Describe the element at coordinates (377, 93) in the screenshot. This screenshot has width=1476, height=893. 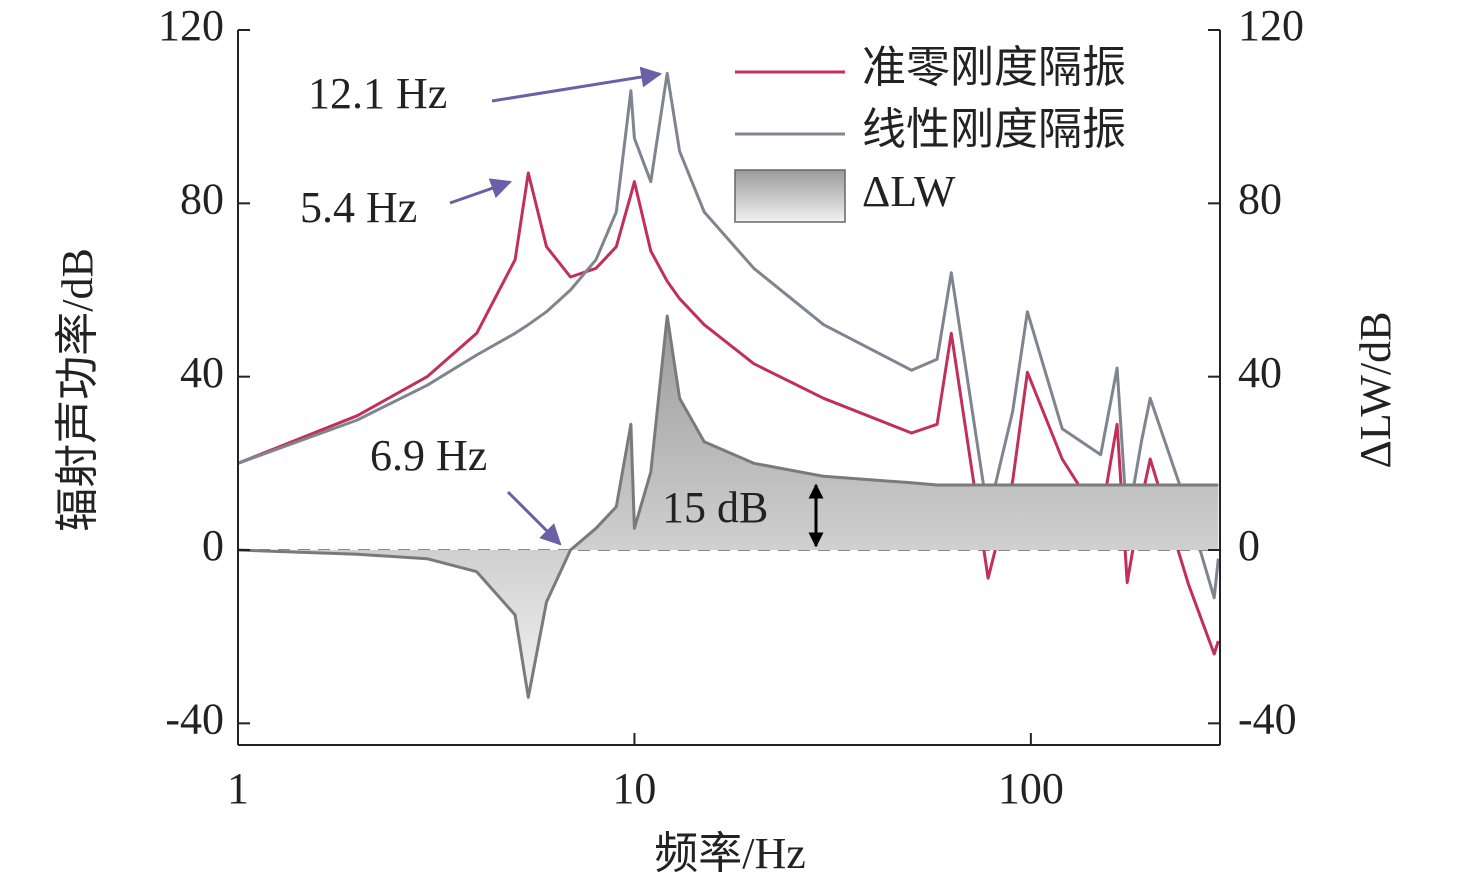
I see `annotation: 12.1 Hz` at that location.